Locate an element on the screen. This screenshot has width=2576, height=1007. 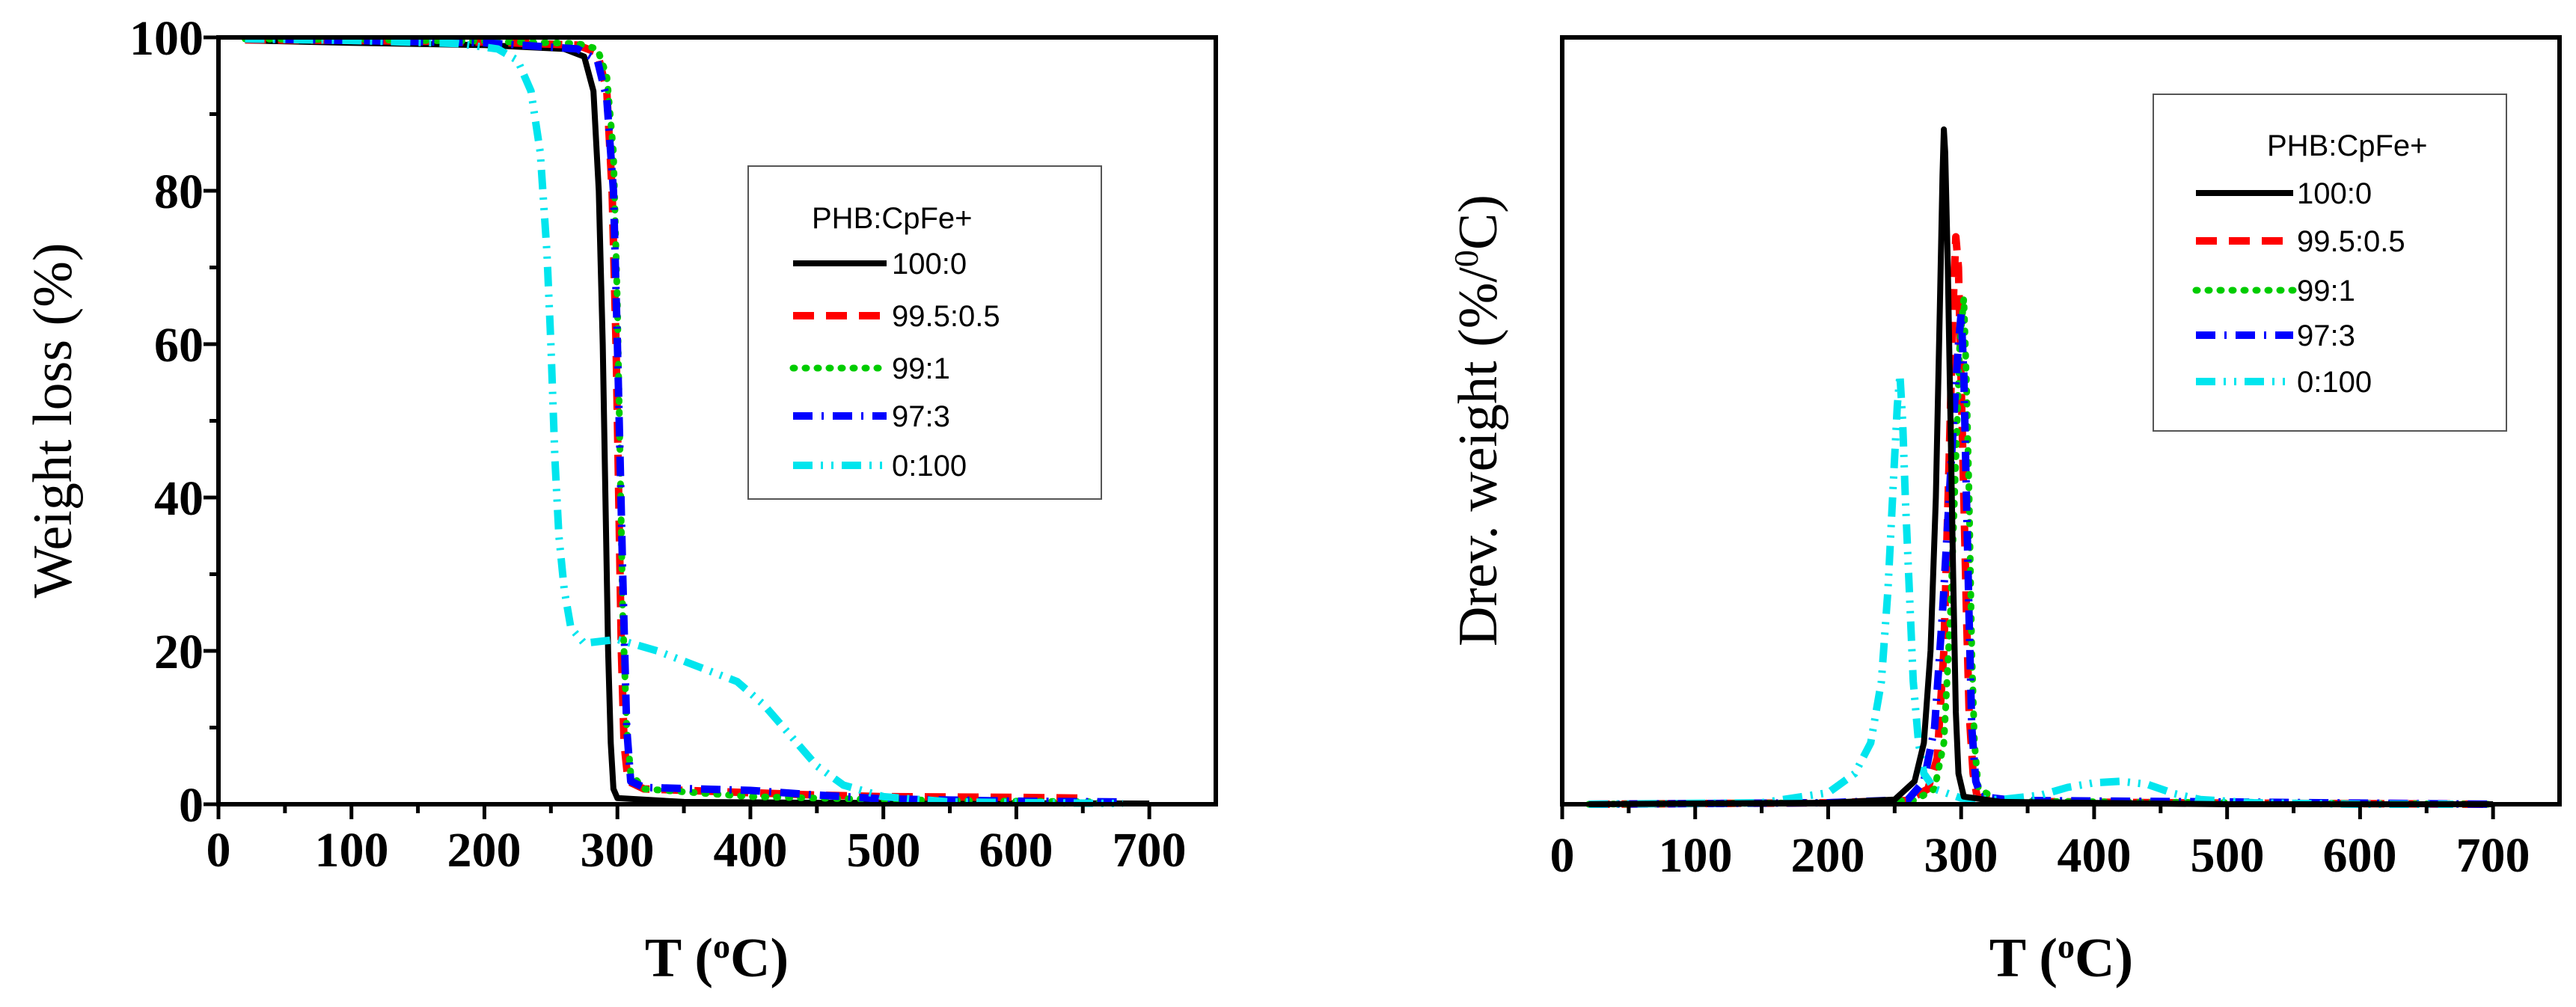
right-x-tick-100: 100 is located at coordinates (1696, 855).